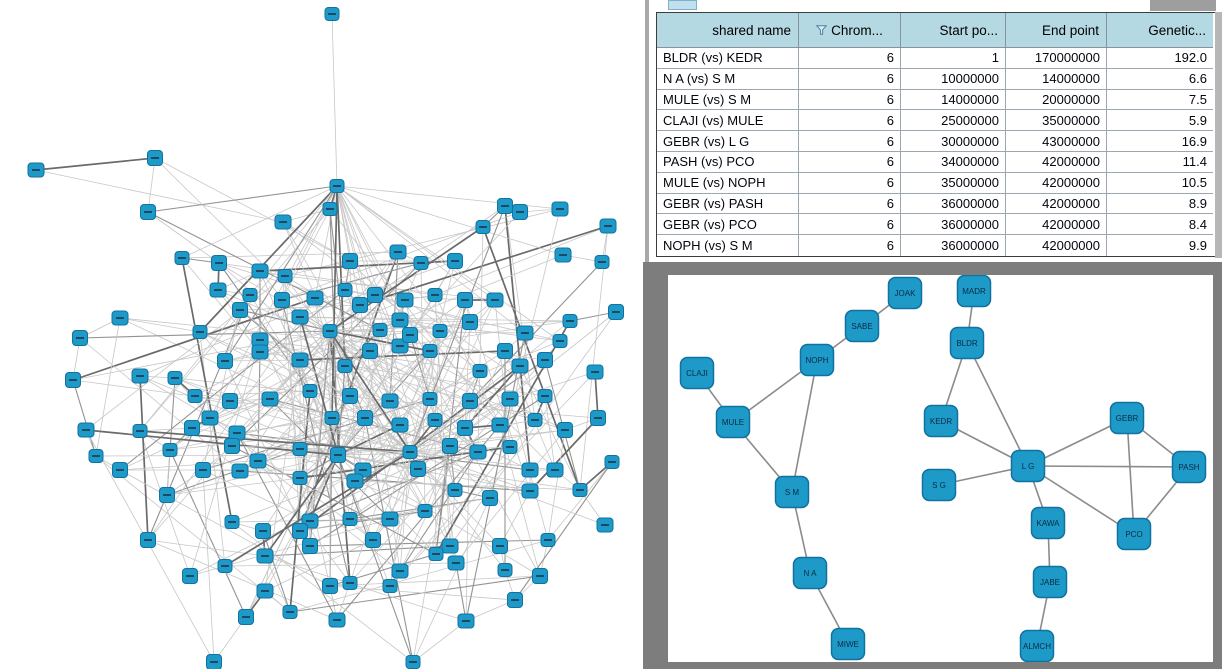 The width and height of the screenshot is (1222, 669). I want to click on network-node-kedr: KEDR, so click(941, 421).